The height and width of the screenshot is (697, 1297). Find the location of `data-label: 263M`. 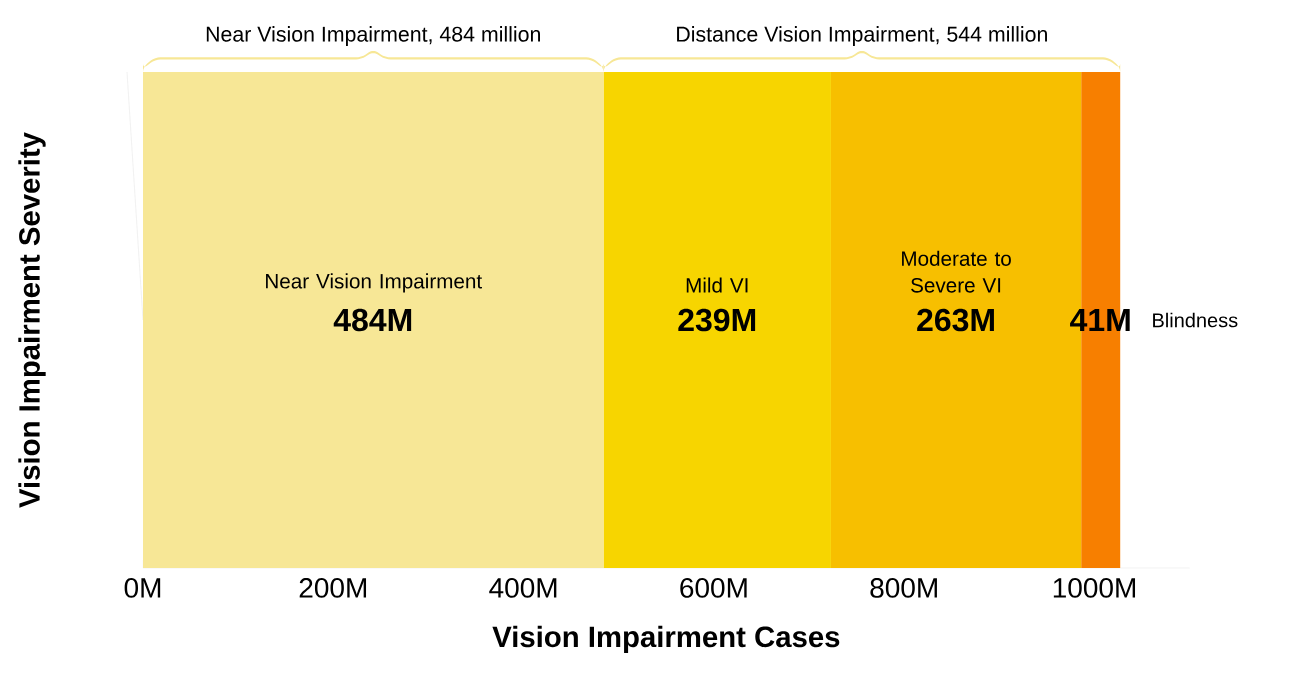

data-label: 263M is located at coordinates (955, 320).